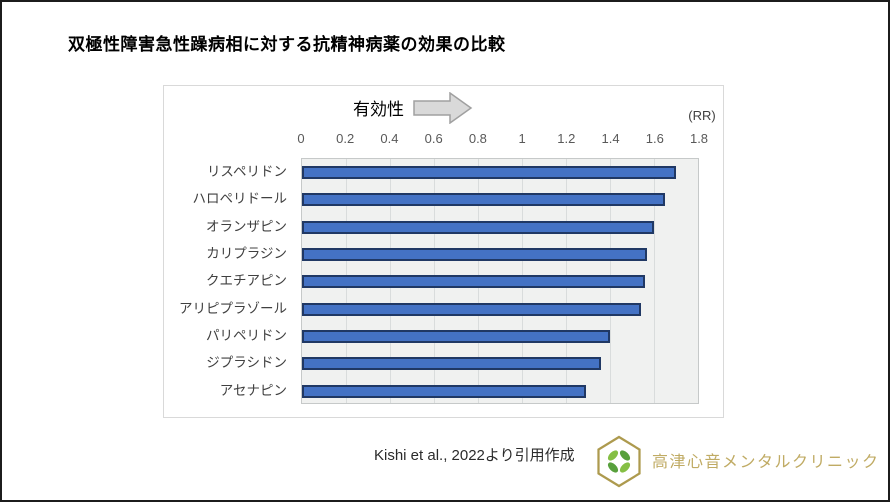 The height and width of the screenshot is (502, 890). Describe the element at coordinates (502, 139) in the screenshot. I see `x-axis-ticks: 0 0.2 0.4 0.6 0.8 1 1.2 1.4 1.6 1.8` at that location.